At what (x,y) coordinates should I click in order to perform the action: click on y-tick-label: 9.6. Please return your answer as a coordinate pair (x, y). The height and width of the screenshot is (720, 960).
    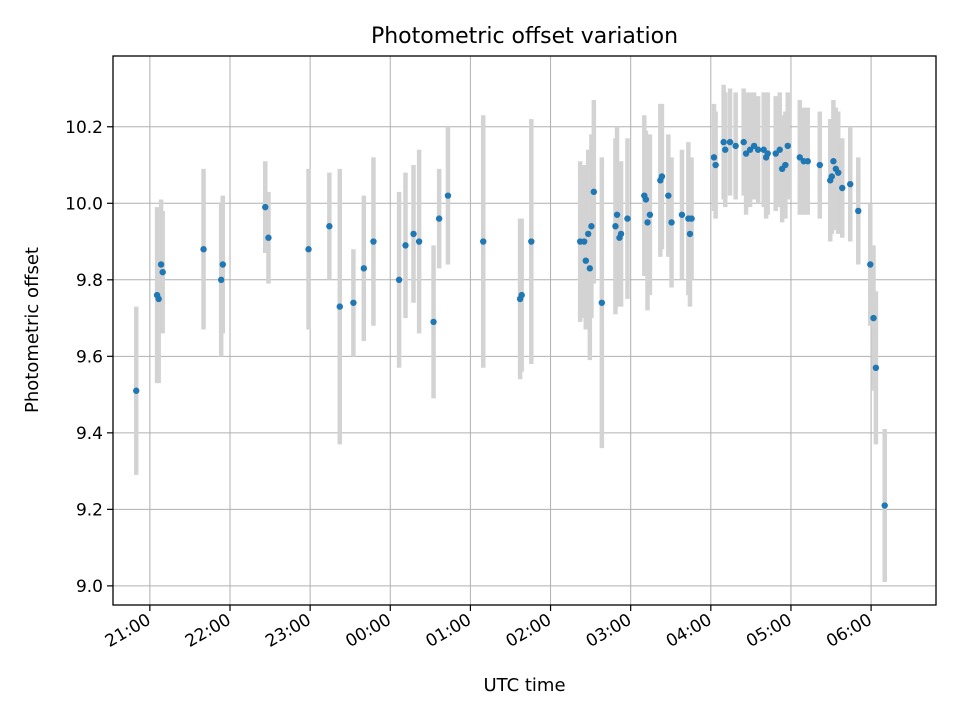
    Looking at the image, I should click on (89, 357).